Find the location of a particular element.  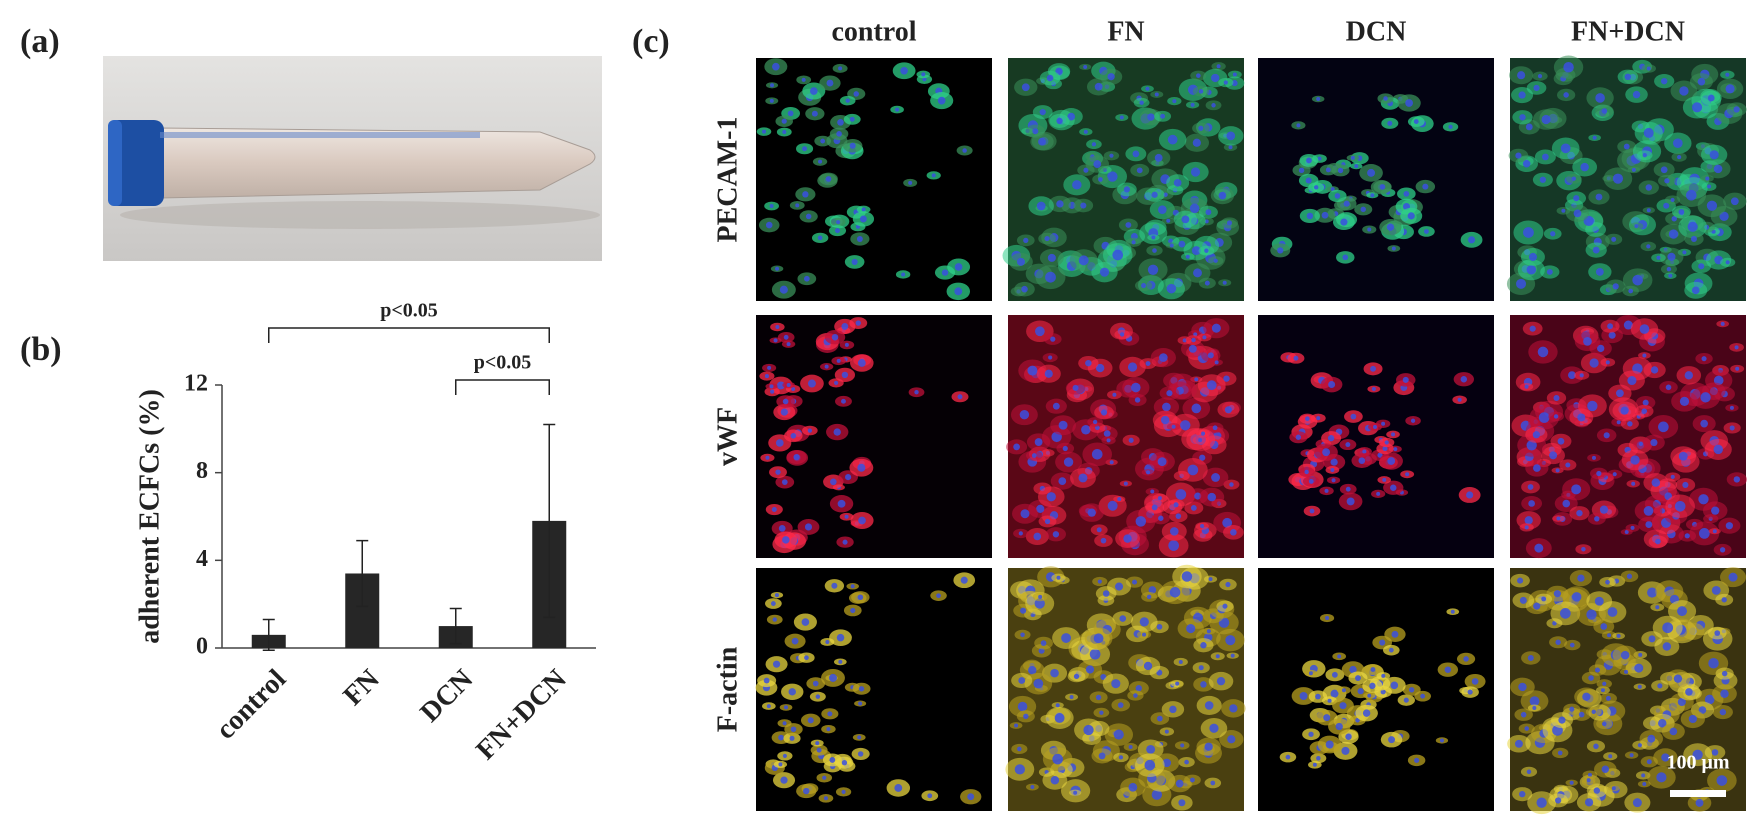

micrograph is located at coordinates (1376, 689).